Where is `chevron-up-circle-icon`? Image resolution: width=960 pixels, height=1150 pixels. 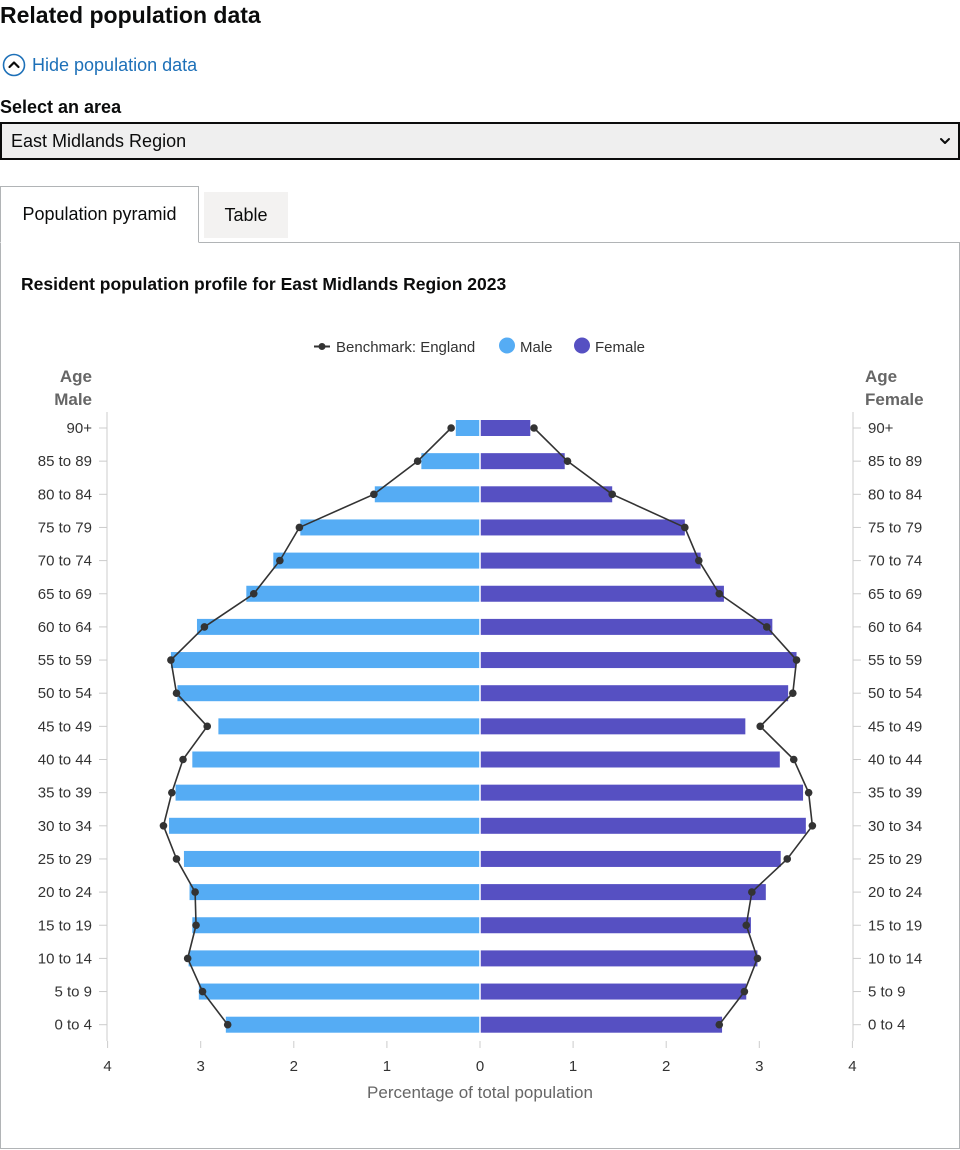
chevron-up-circle-icon is located at coordinates (14, 65).